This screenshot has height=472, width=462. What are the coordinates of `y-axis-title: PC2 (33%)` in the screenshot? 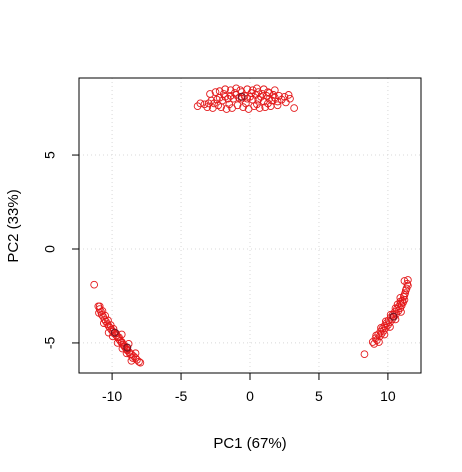 It's located at (13, 225).